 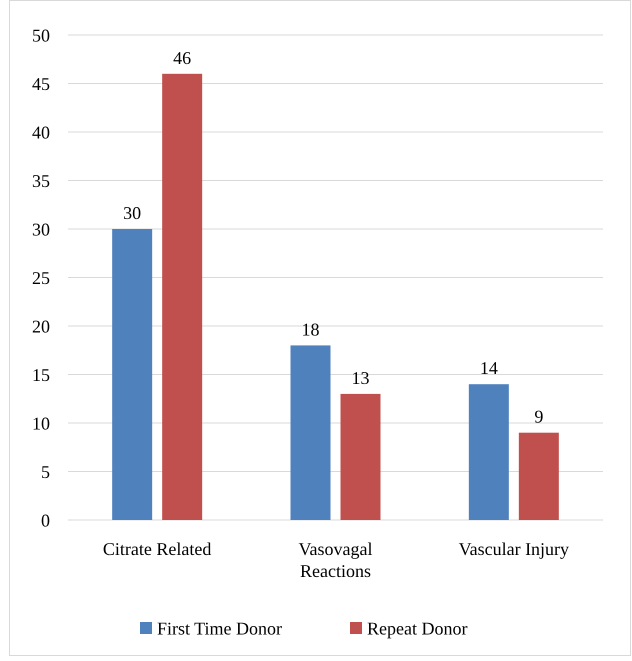 What do you see at coordinates (361, 378) in the screenshot?
I see `data-label: 13` at bounding box center [361, 378].